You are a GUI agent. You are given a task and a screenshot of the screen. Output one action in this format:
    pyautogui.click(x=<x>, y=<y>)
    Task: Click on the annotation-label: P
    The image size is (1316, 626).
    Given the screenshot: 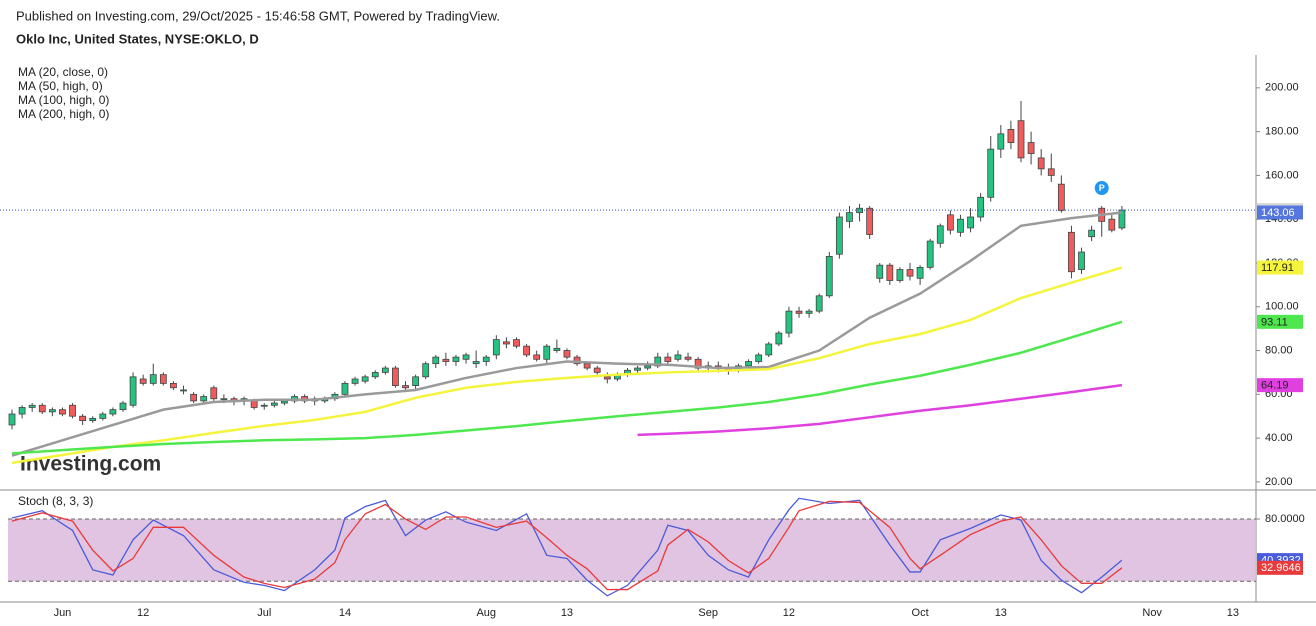 What is the action you would take?
    pyautogui.click(x=1102, y=188)
    